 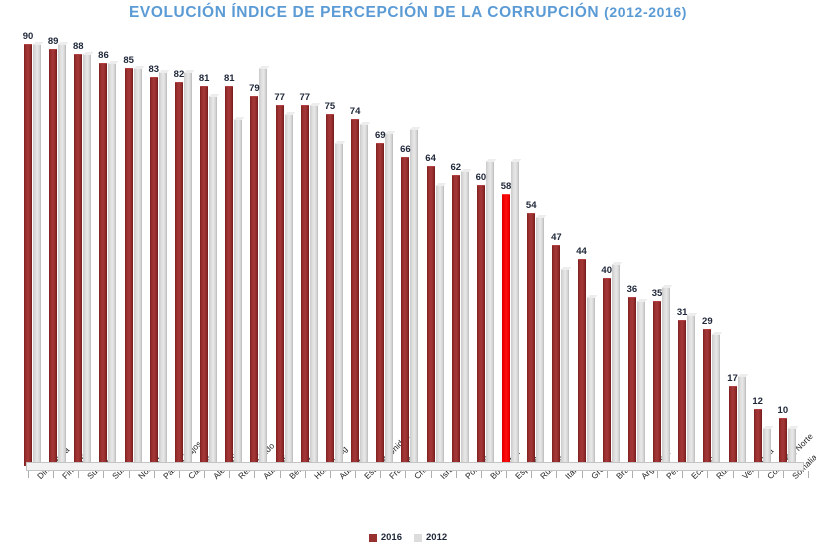 What do you see at coordinates (707, 322) in the screenshot?
I see `bar-value-label: 29` at bounding box center [707, 322].